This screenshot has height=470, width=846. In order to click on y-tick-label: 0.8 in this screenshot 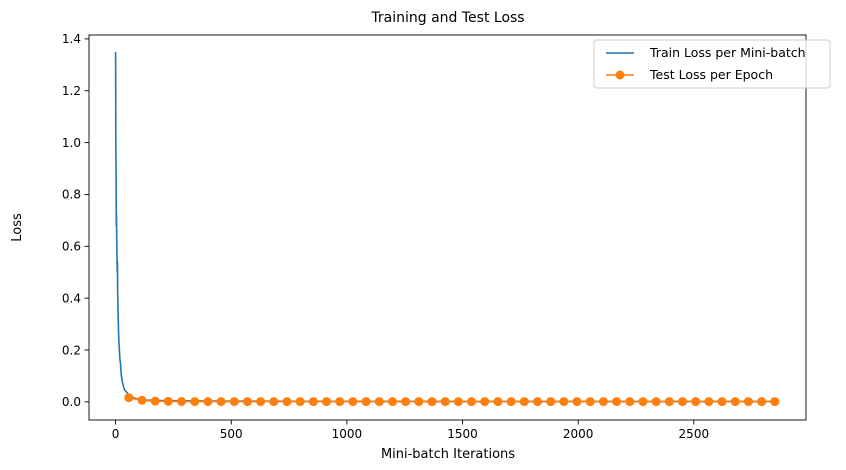, I will do `click(71, 195)`.